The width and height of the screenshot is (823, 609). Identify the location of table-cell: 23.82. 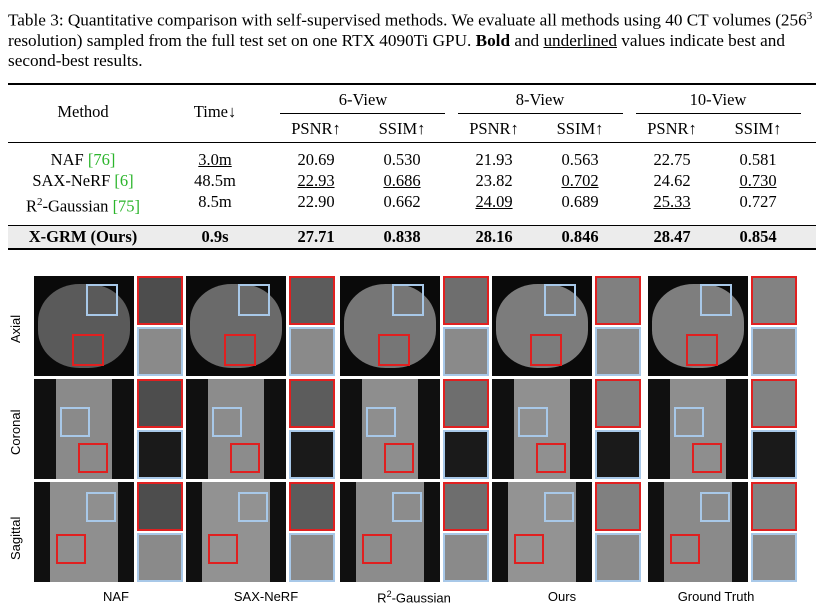
(494, 180).